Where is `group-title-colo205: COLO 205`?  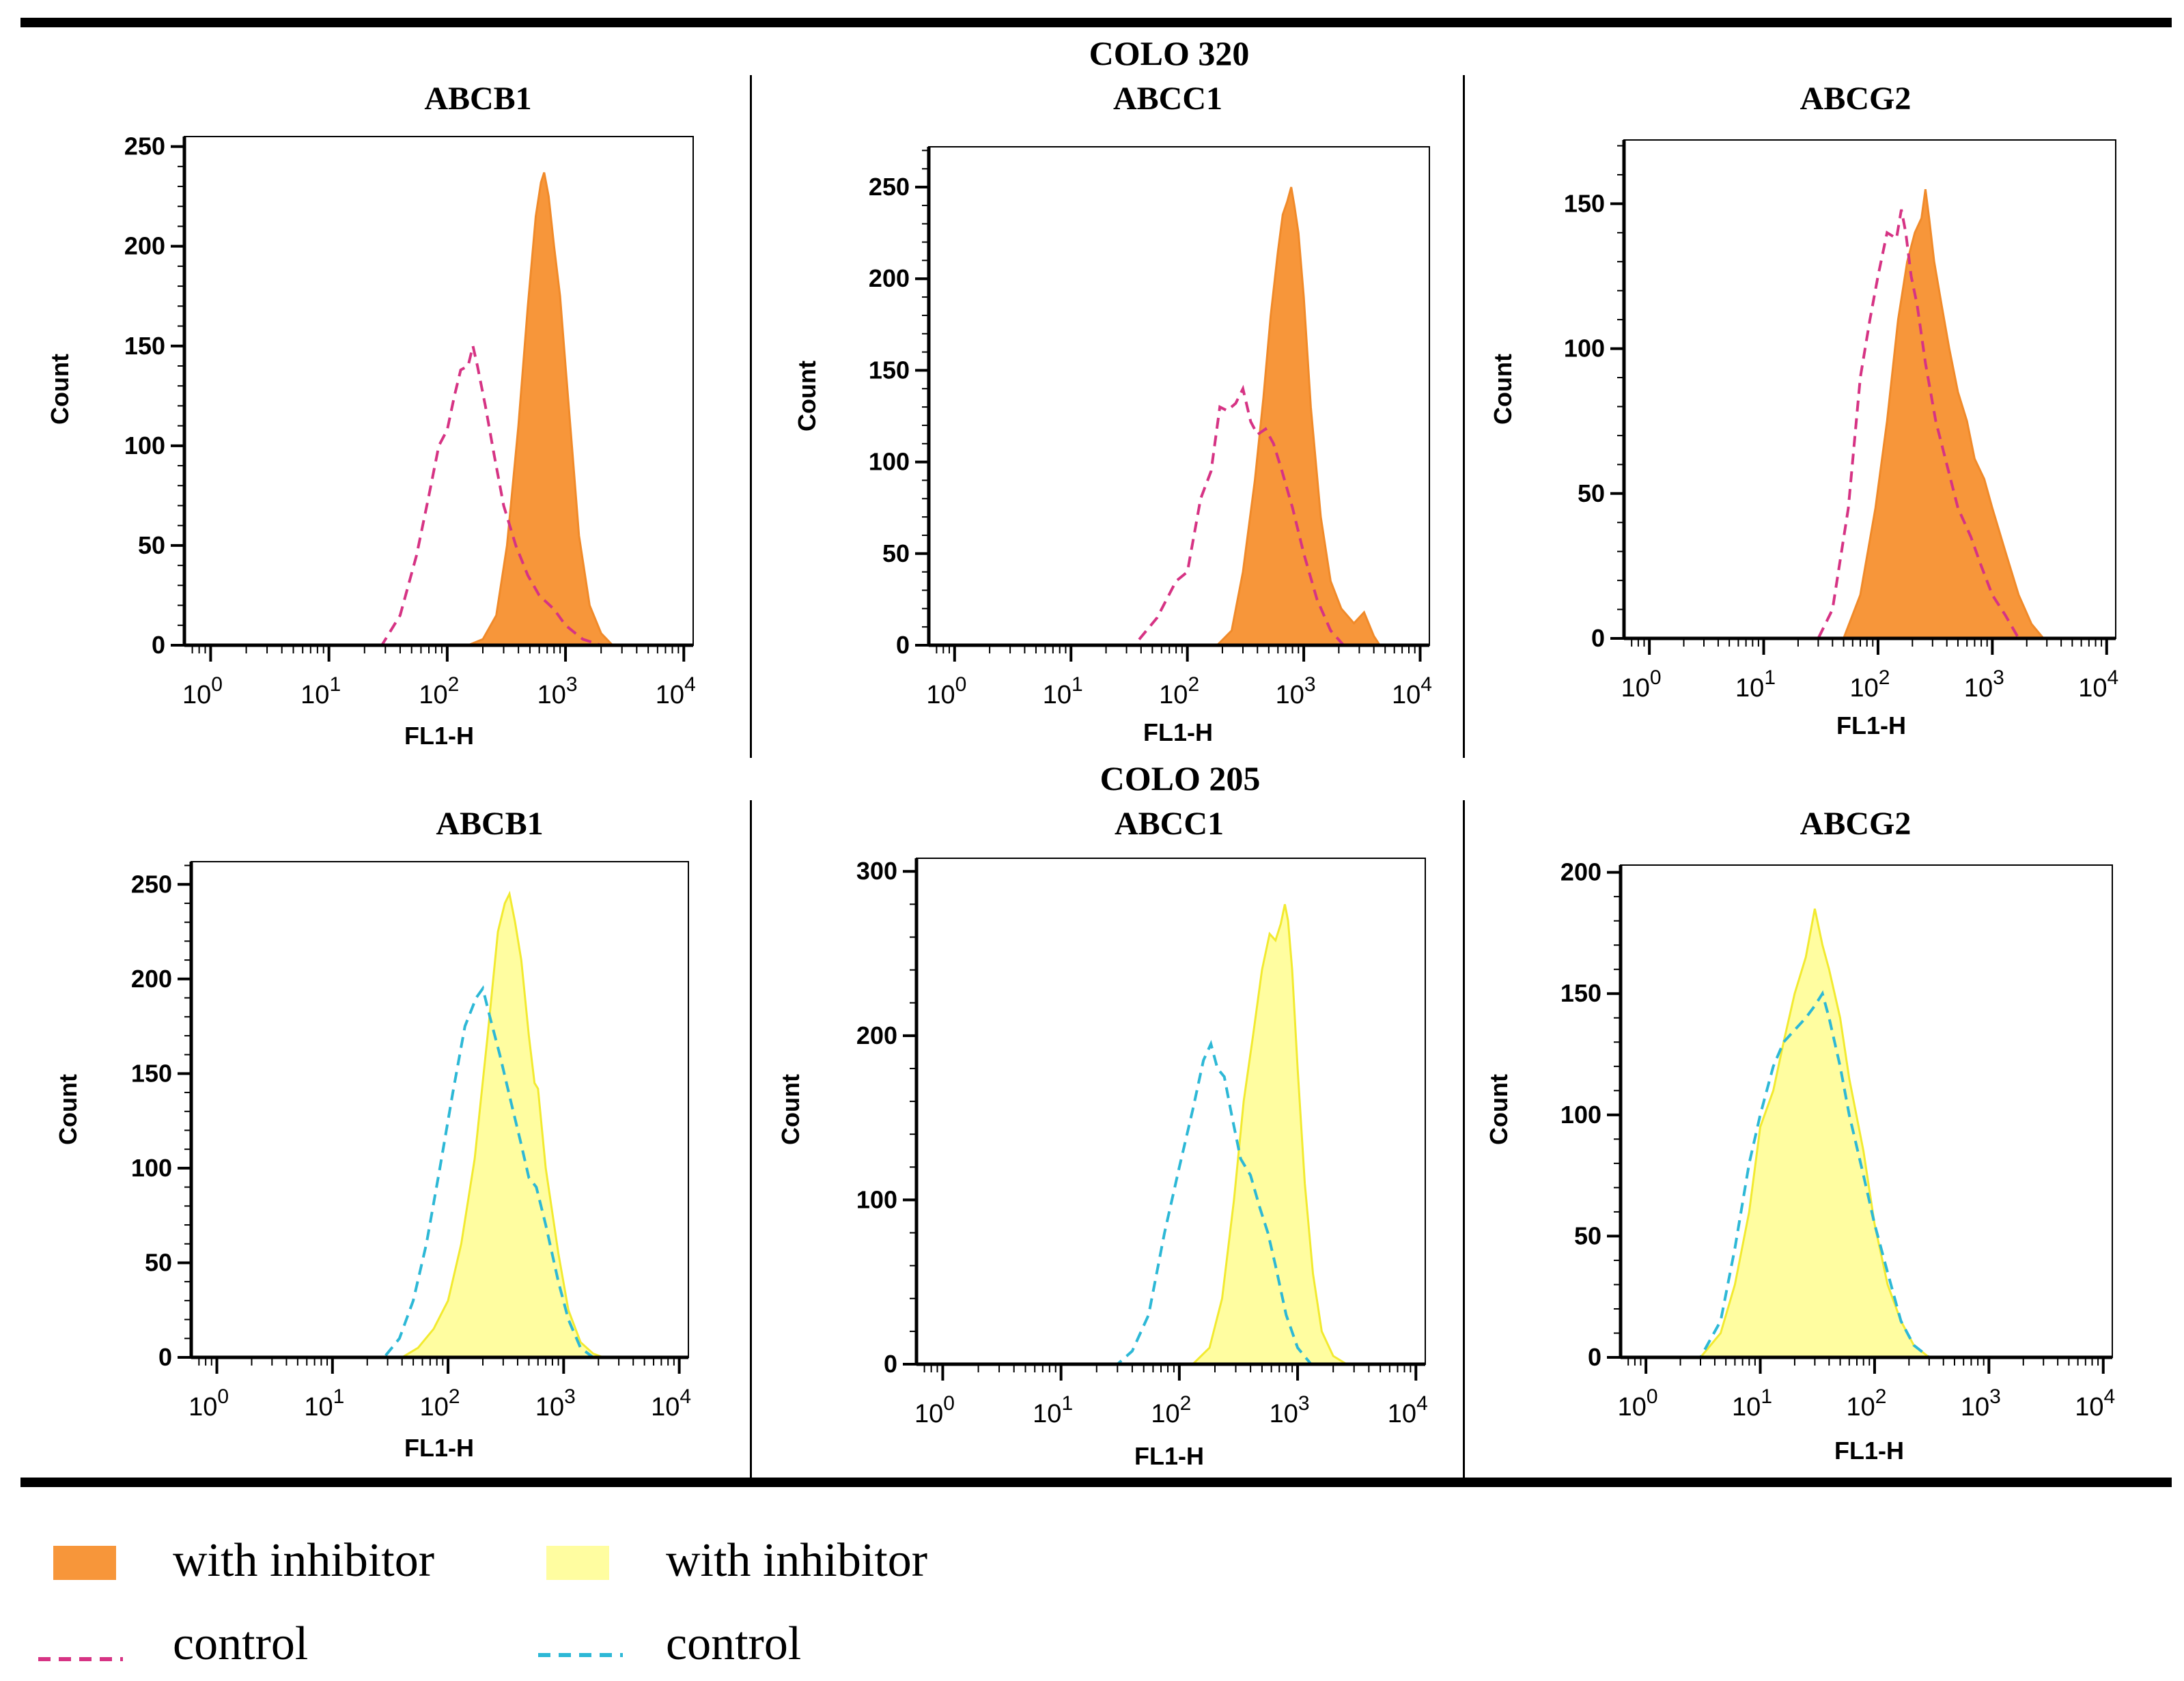 group-title-colo205: COLO 205 is located at coordinates (1180, 778).